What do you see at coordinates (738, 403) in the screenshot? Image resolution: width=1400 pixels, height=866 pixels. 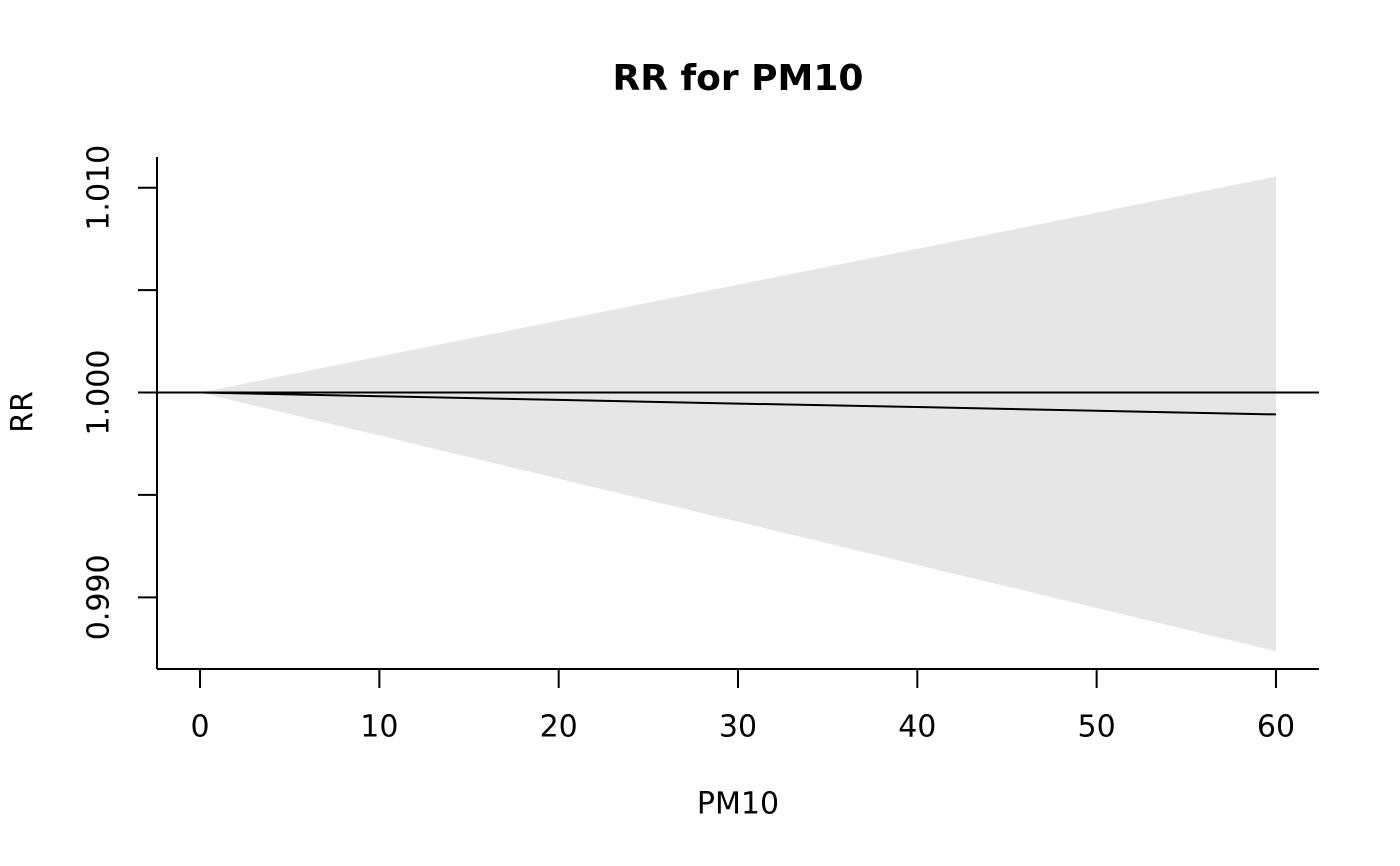 I see `rr-line` at bounding box center [738, 403].